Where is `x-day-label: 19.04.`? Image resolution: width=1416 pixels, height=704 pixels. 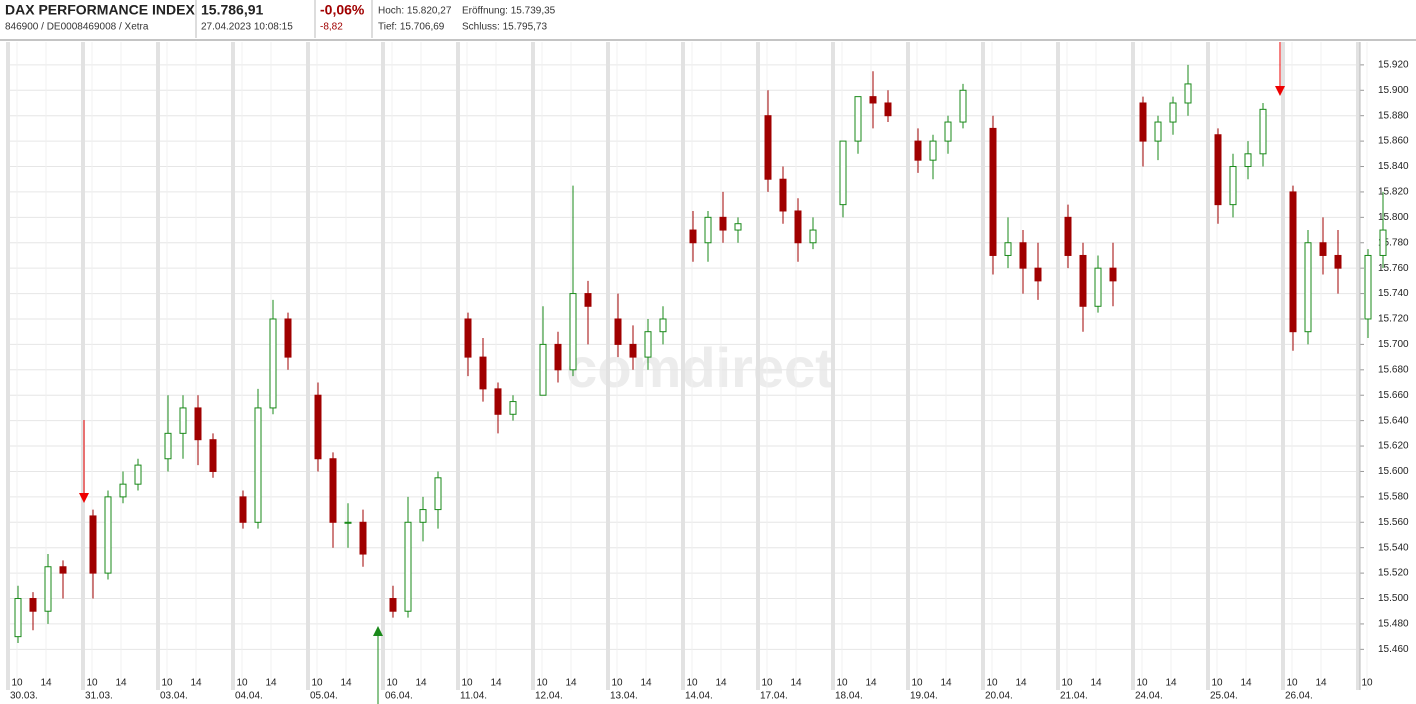
x-day-label: 19.04. is located at coordinates (924, 696).